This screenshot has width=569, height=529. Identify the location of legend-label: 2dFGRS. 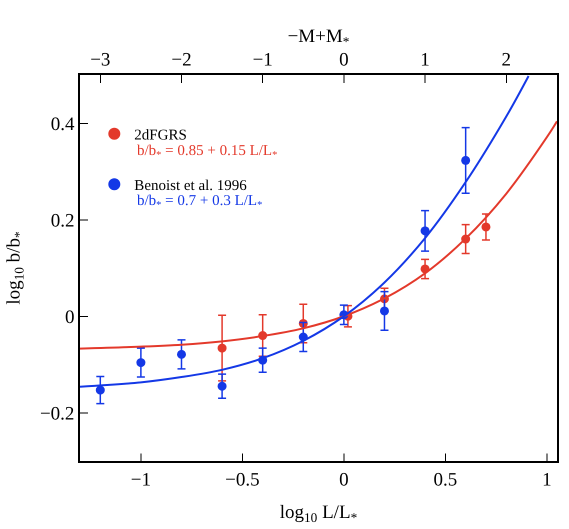
(160, 136).